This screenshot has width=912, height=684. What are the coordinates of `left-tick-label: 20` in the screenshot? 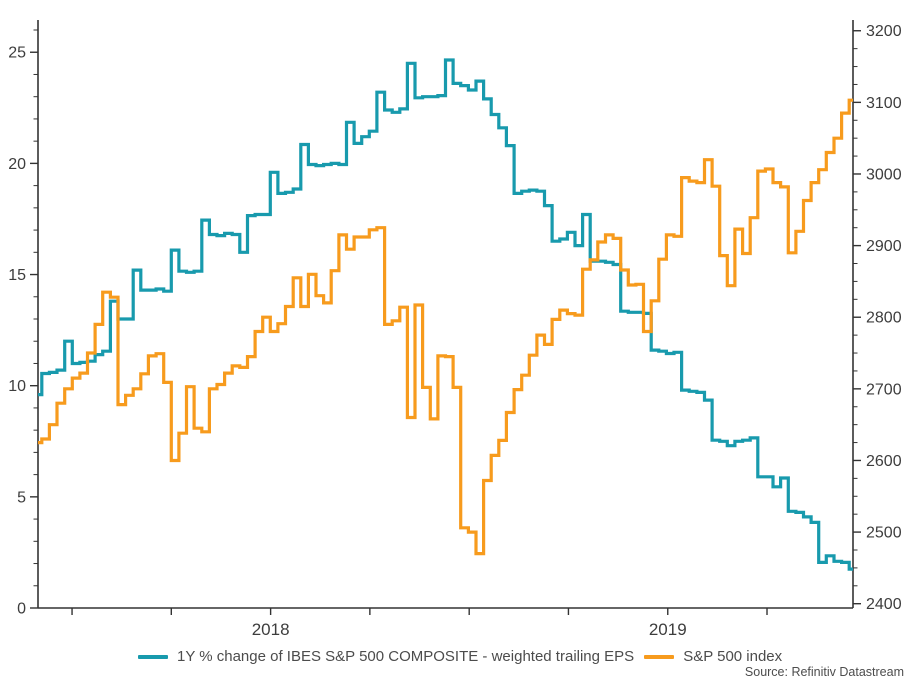 It's located at (17, 164).